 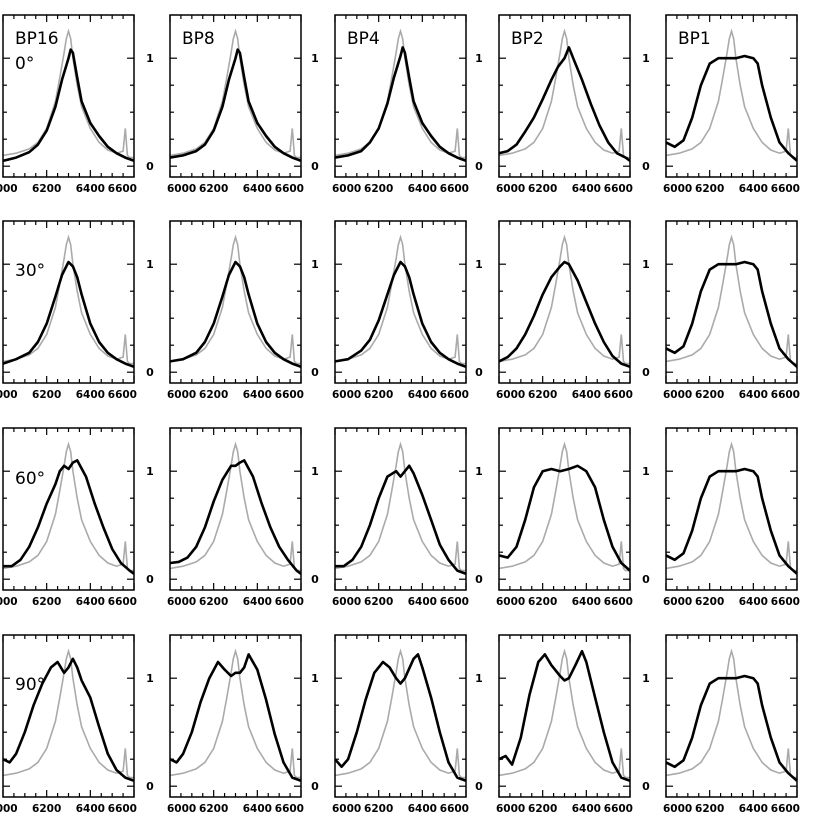 I want to click on panel-bp1-row1: 6000 6200 6400 6600 0 1 BP1, so click(x=721, y=104).